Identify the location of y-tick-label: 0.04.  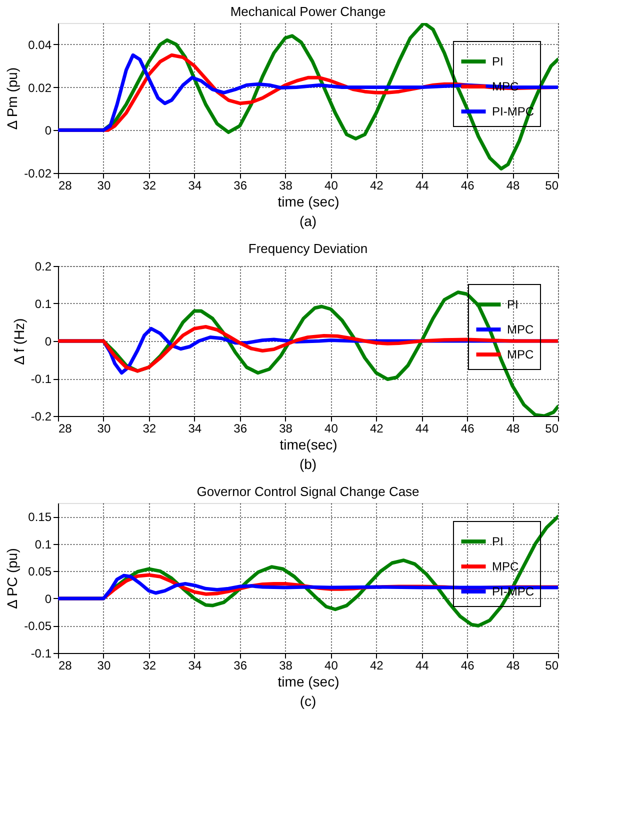
(40, 45).